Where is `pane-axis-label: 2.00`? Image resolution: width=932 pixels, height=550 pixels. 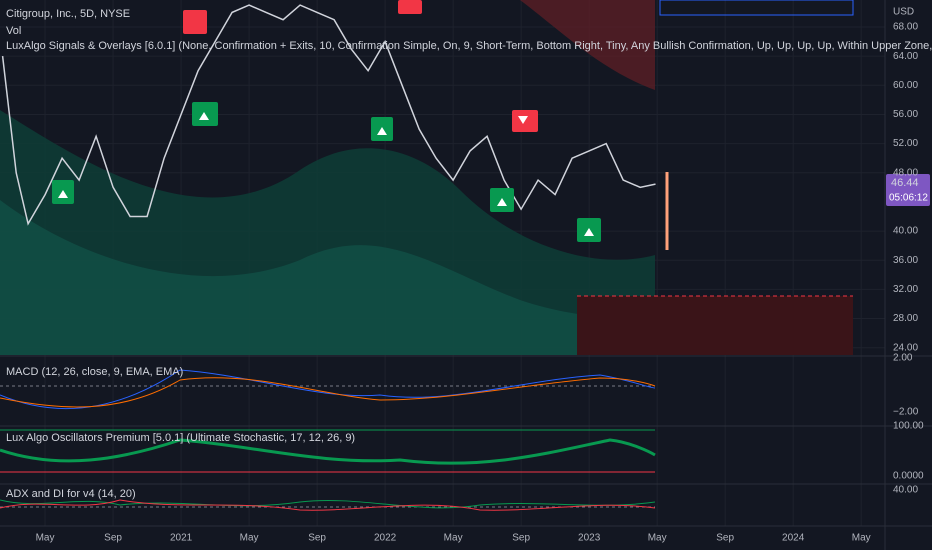
pane-axis-label: 2.00 is located at coordinates (903, 358).